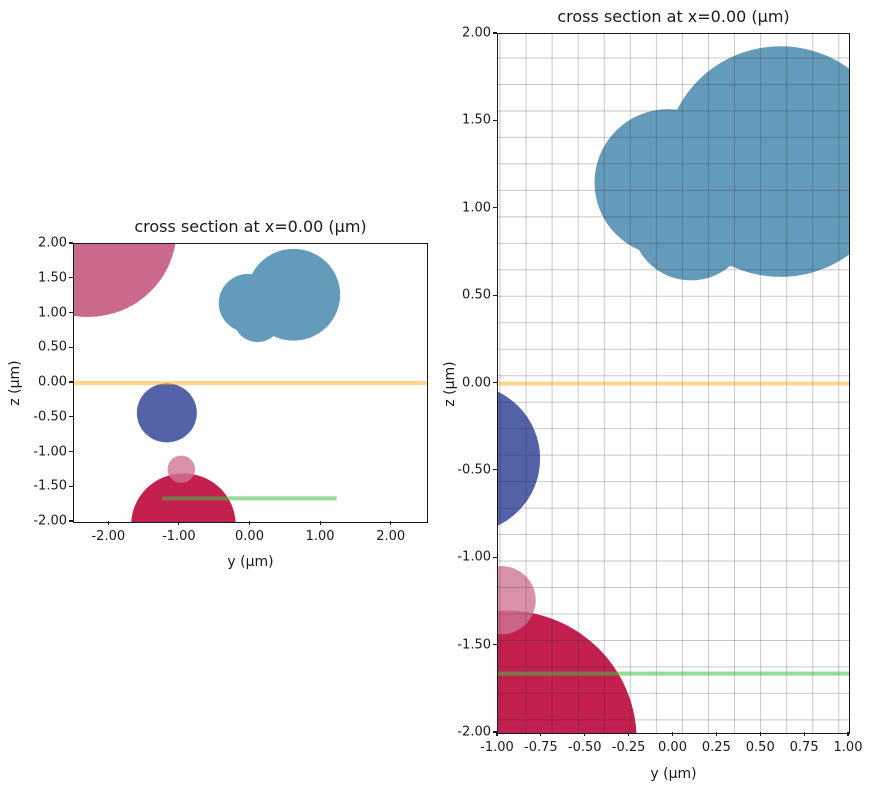  I want to click on x-tick-label: 0.75, so click(804, 747).